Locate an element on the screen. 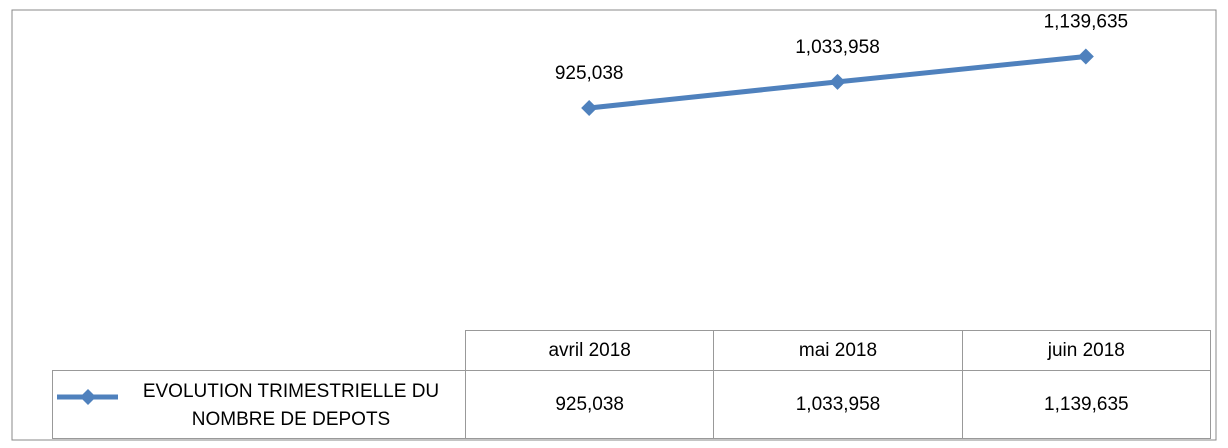 The height and width of the screenshot is (448, 1228). table-header: avril 2018 is located at coordinates (590, 350).